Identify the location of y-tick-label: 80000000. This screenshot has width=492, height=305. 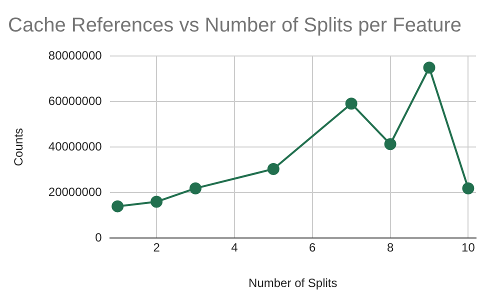
(75, 55).